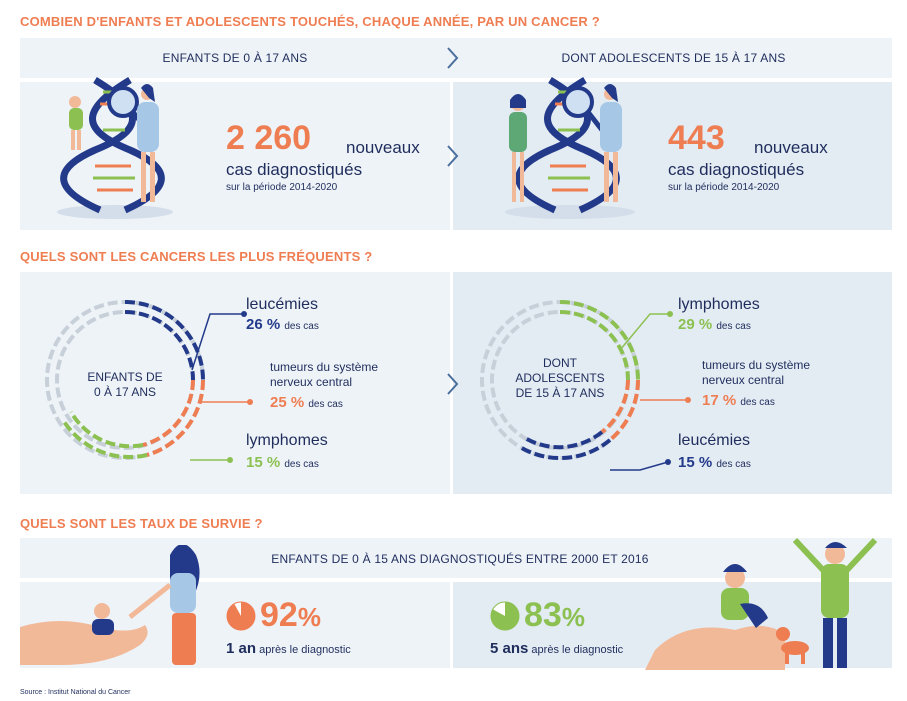 The image size is (907, 701). Describe the element at coordinates (577, 650) in the screenshot. I see `survival-right-suffix: après le diagnostic` at that location.